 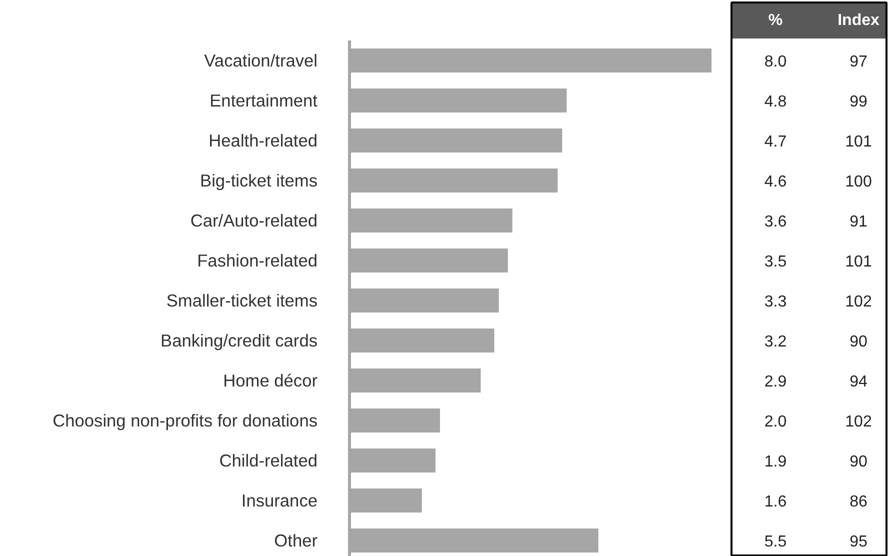 I want to click on data-label: 1.6, so click(x=775, y=502).